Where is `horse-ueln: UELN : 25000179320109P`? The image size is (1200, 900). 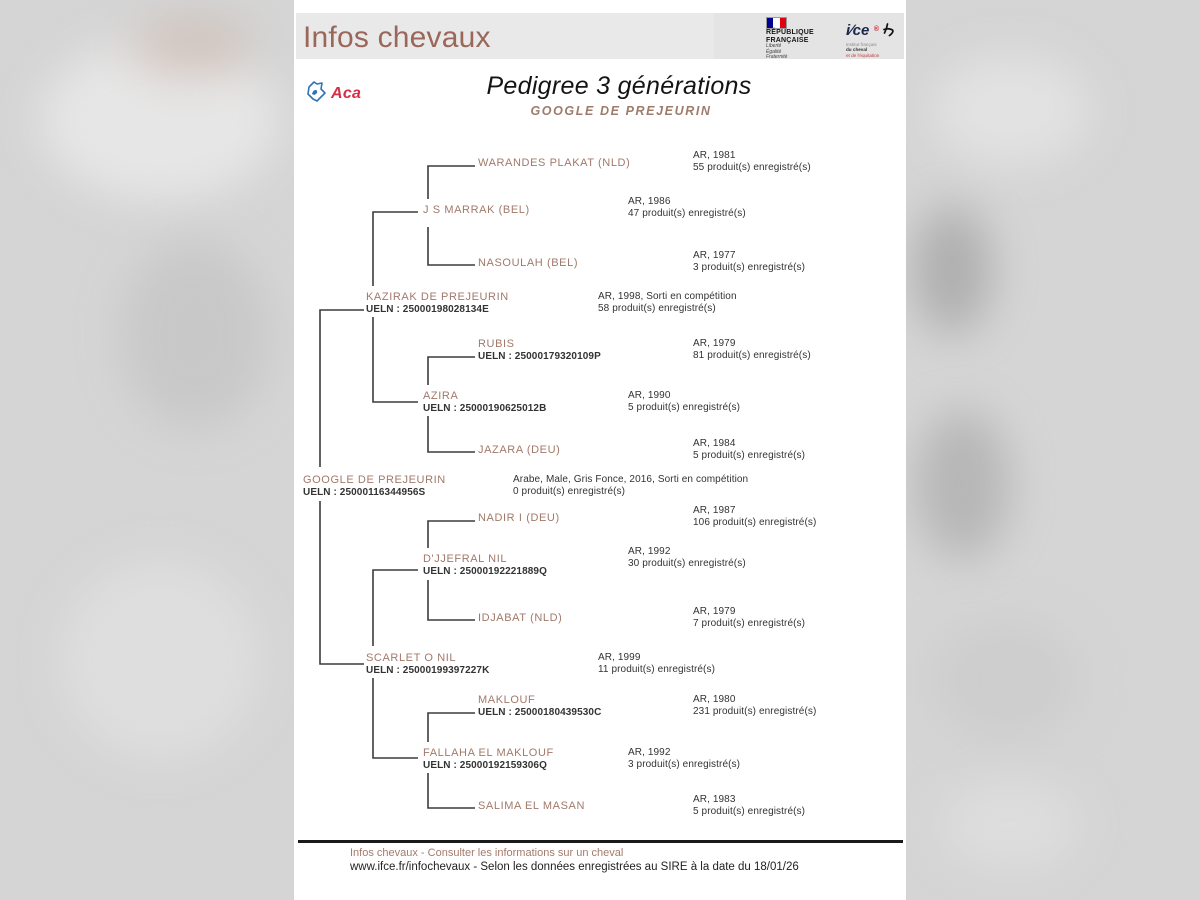 horse-ueln: UELN : 25000179320109P is located at coordinates (539, 356).